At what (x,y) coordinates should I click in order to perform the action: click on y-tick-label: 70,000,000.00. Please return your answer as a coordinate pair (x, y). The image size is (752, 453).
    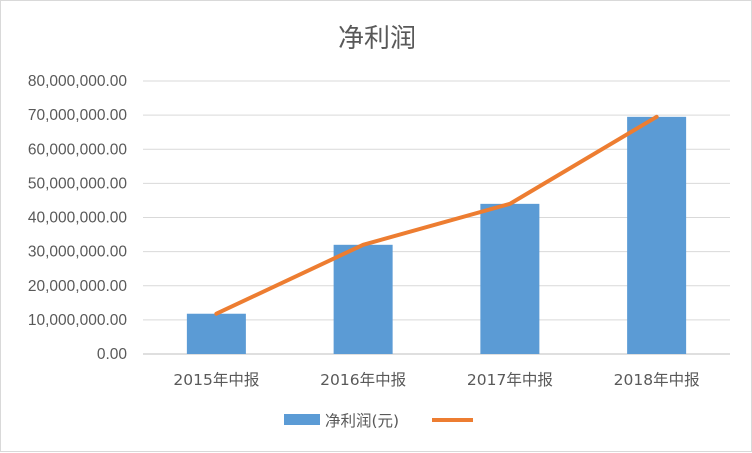
    Looking at the image, I should click on (78, 115).